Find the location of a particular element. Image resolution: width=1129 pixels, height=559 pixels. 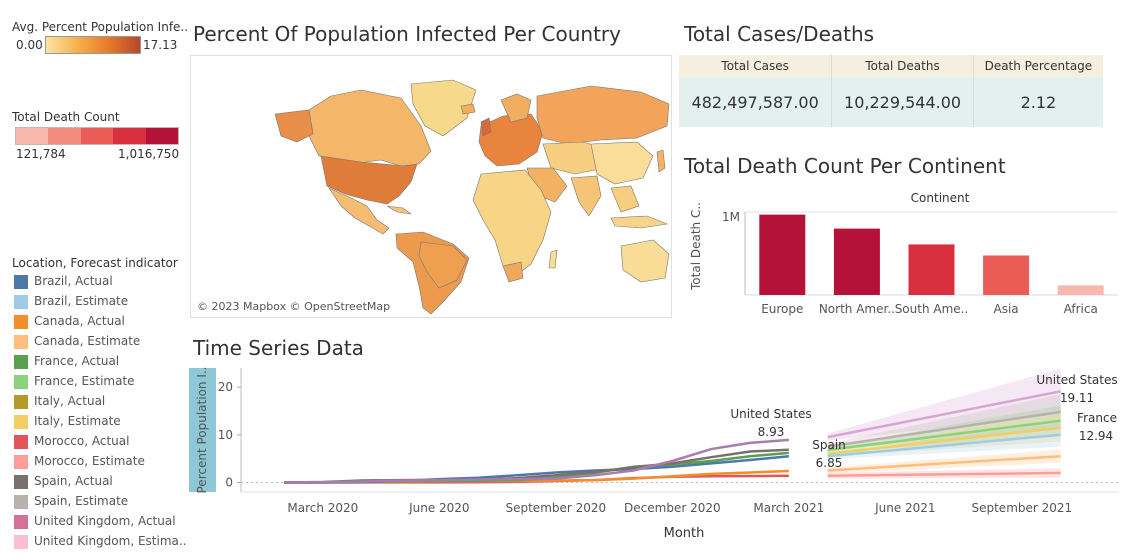

timeseries-title: Time Series Data is located at coordinates (278, 348).